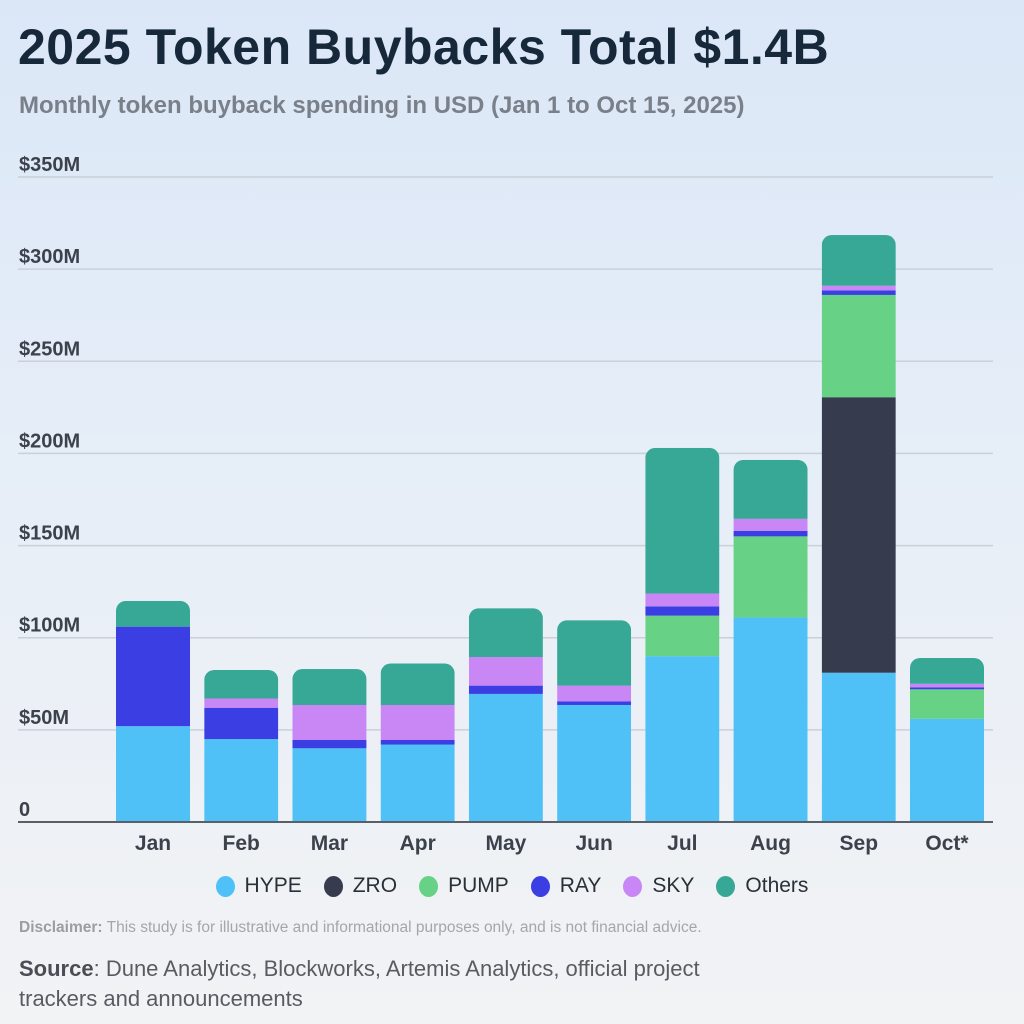 The image size is (1024, 1024). Describe the element at coordinates (329, 843) in the screenshot. I see `x-tick-label: Mar` at that location.